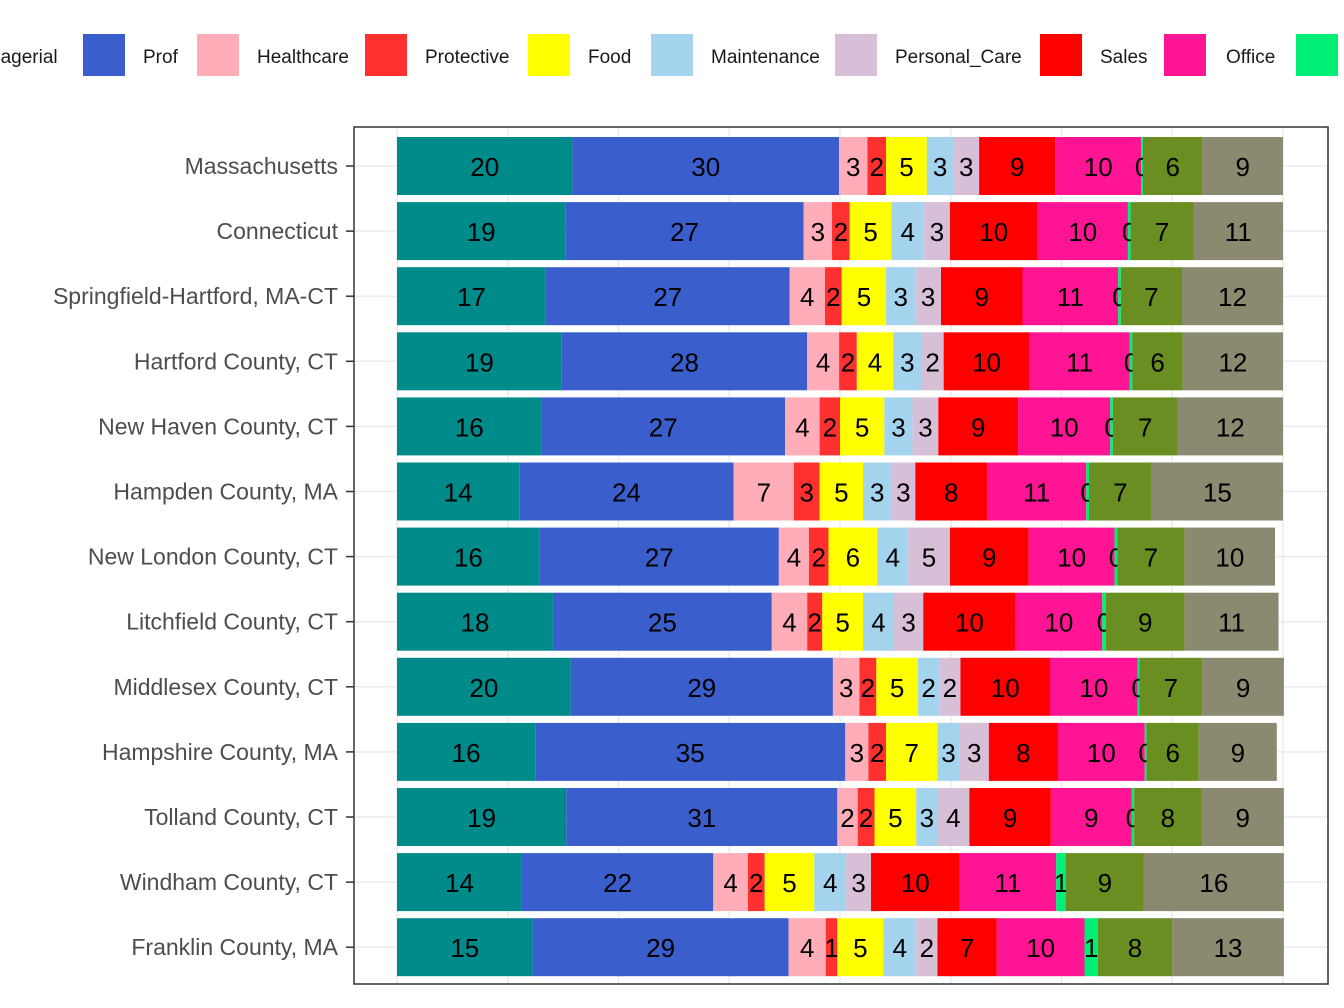 The height and width of the screenshot is (1008, 1344). What do you see at coordinates (840, 882) in the screenshot?
I see `bar-row: 14 22 4 2 5 4 3 10 11 1 9 16` at bounding box center [840, 882].